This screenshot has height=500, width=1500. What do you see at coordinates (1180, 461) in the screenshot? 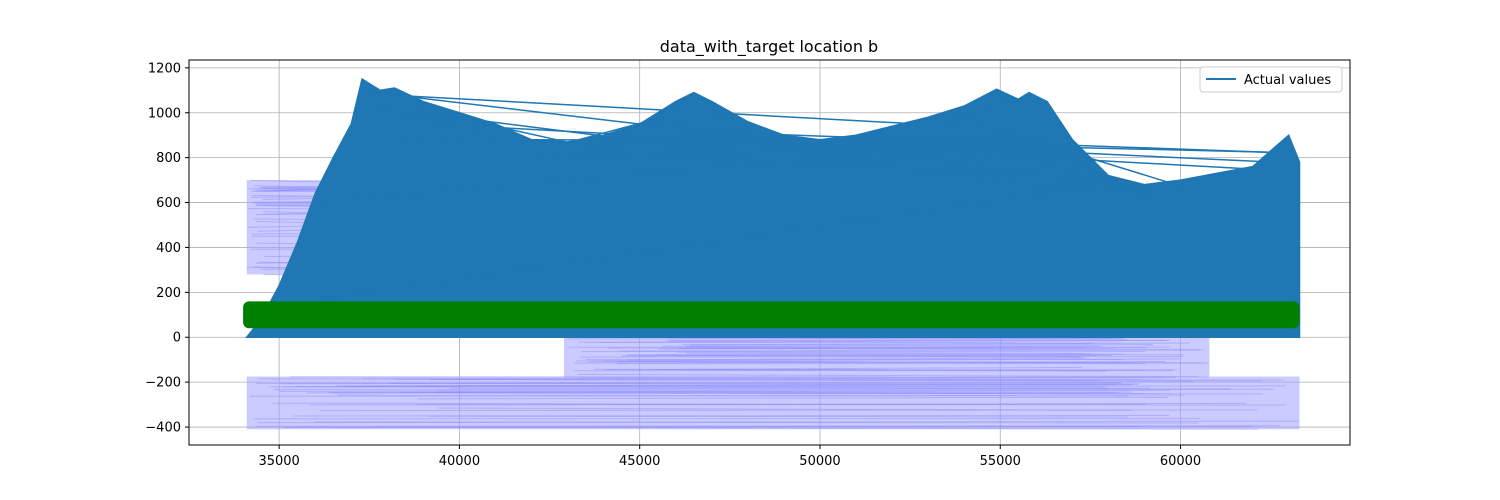
I see `x-tick-label: 60000` at bounding box center [1180, 461].